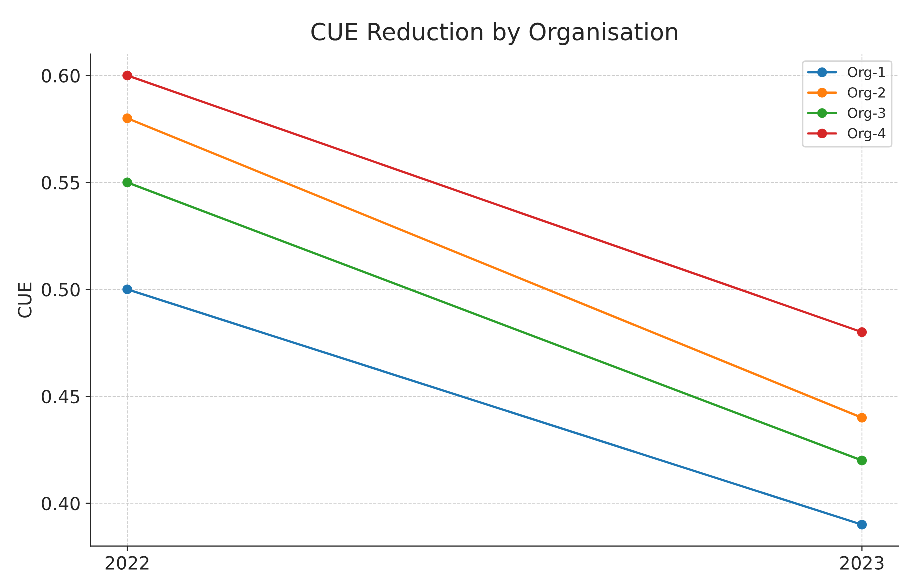 Image resolution: width=908 pixels, height=572 pixels. I want to click on y-tick-label: 0.60, so click(61, 76).